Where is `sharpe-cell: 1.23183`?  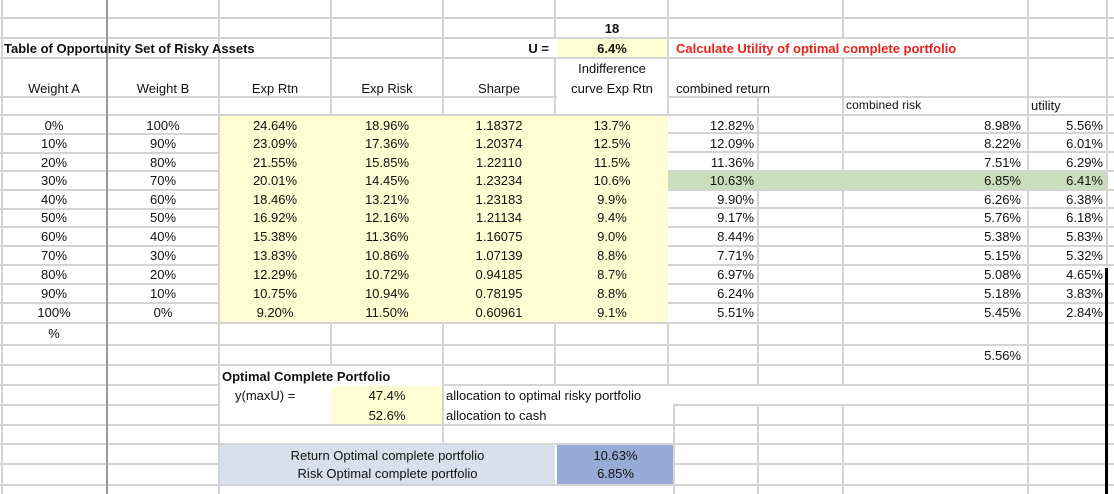 sharpe-cell: 1.23183 is located at coordinates (499, 199).